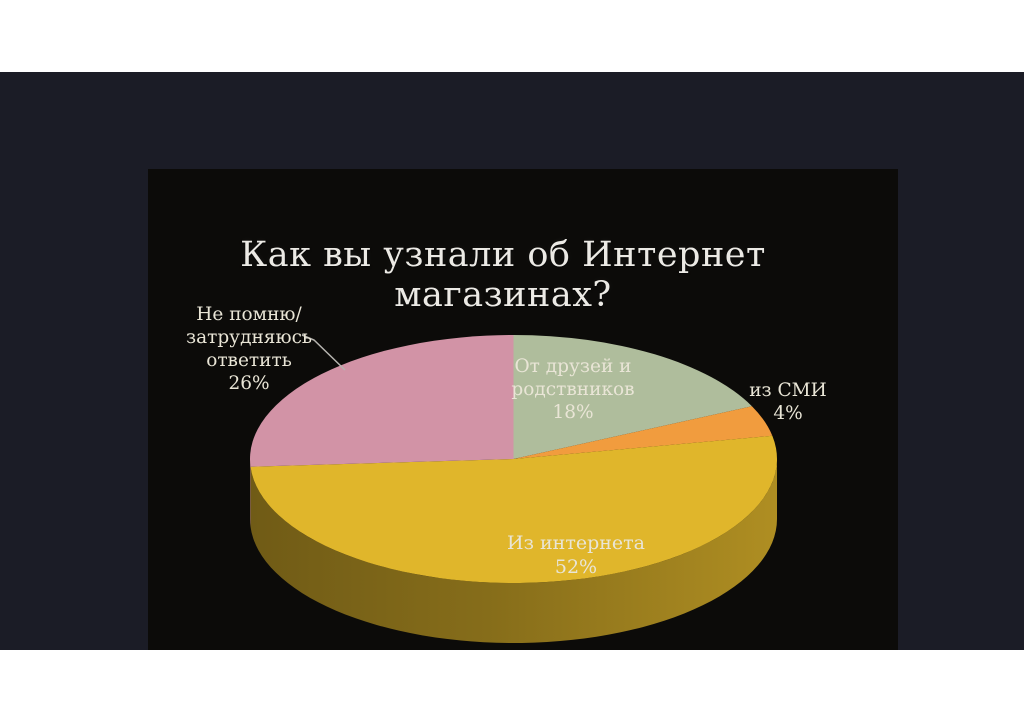 The image size is (1024, 723). What do you see at coordinates (249, 349) in the screenshot?
I see `label-ne-pomnyu: Не помню/ затрудняюсь ответить 26%` at bounding box center [249, 349].